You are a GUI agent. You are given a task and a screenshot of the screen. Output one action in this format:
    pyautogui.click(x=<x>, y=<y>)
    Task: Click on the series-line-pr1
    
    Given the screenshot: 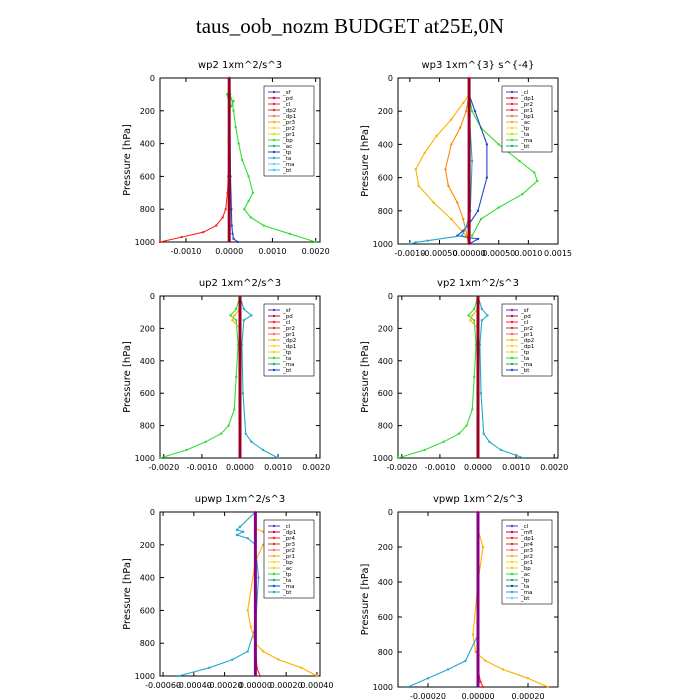 What is the action you would take?
    pyautogui.click(x=474, y=318)
    